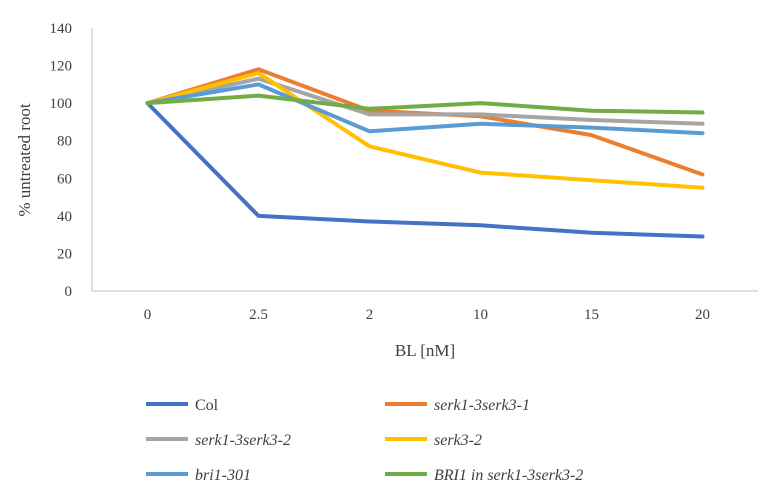 The image size is (768, 492). What do you see at coordinates (425, 350) in the screenshot?
I see `x-axis-title: BL [nM]` at bounding box center [425, 350].